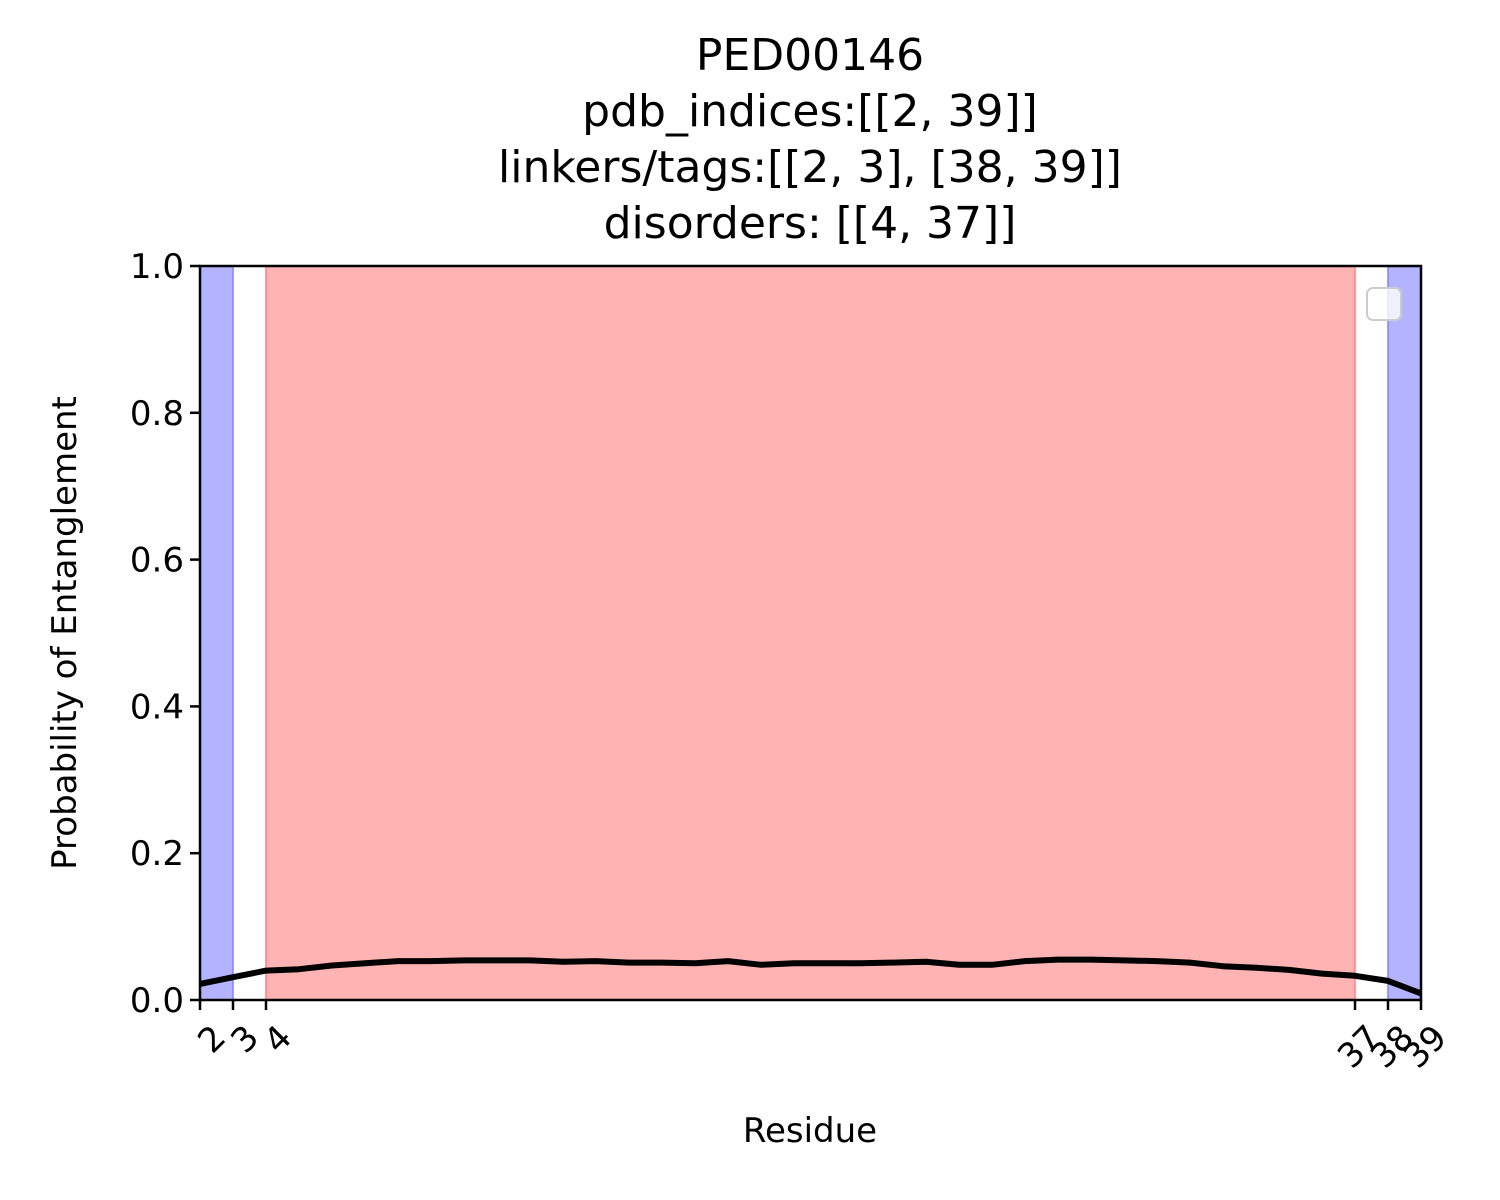  I want to click on title-line-1: pdb_indices:[[2, 39]], so click(810, 111).